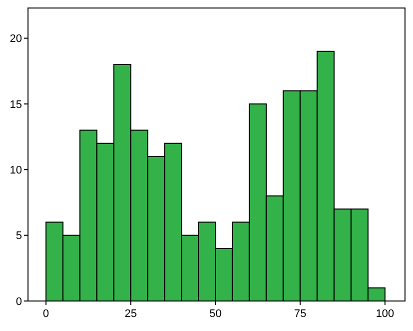 The width and height of the screenshot is (413, 331). I want to click on y-tick-label: 15, so click(16, 104).